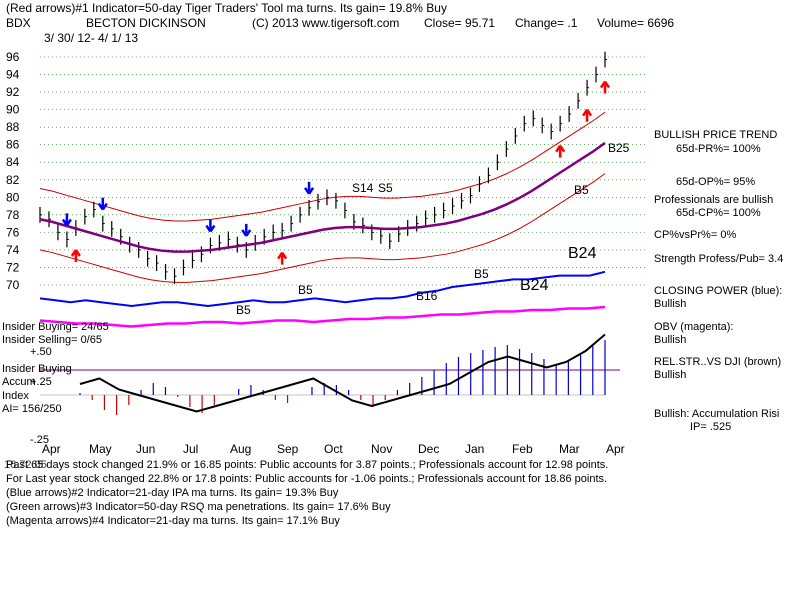  I want to click on y-tick-90: 90, so click(13, 110).